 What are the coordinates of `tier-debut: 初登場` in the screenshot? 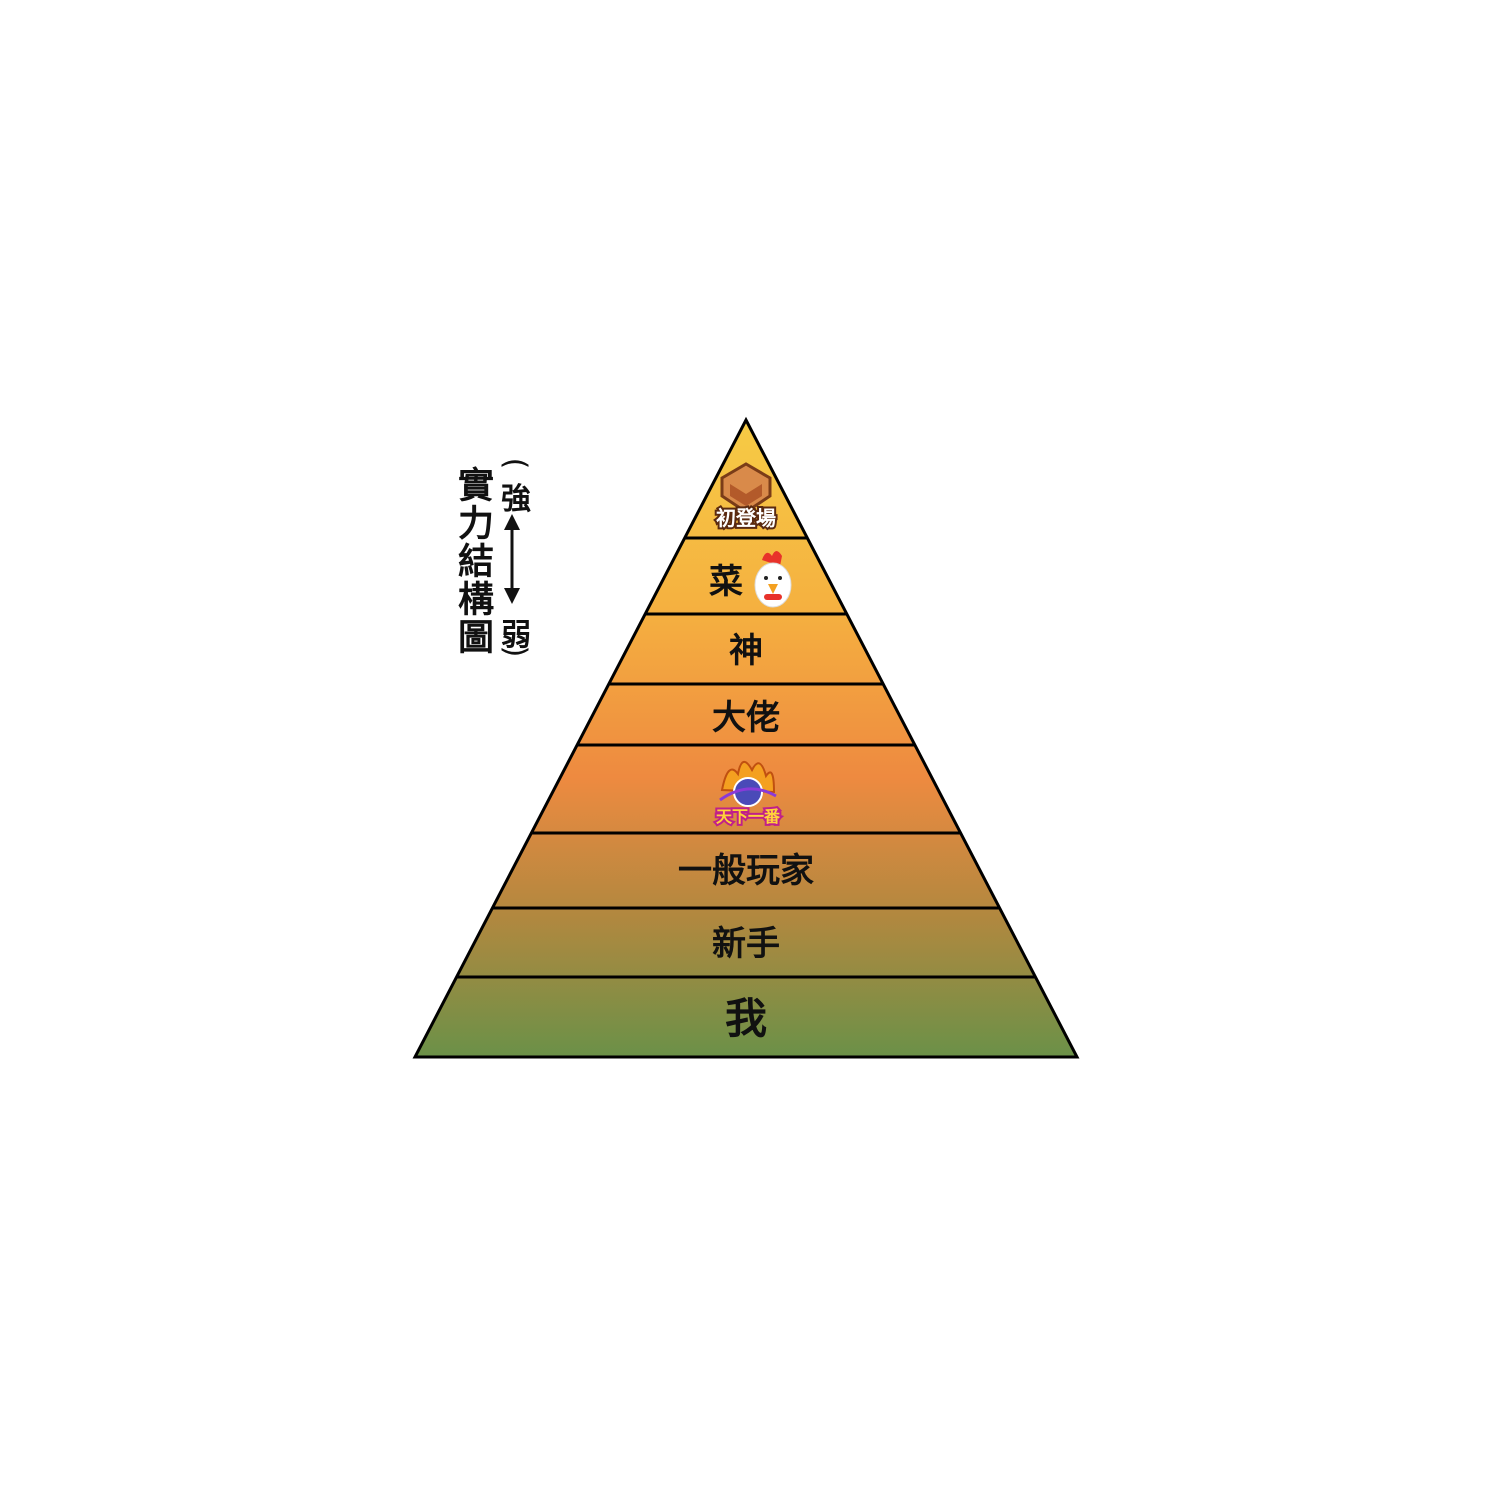 It's located at (746, 497).